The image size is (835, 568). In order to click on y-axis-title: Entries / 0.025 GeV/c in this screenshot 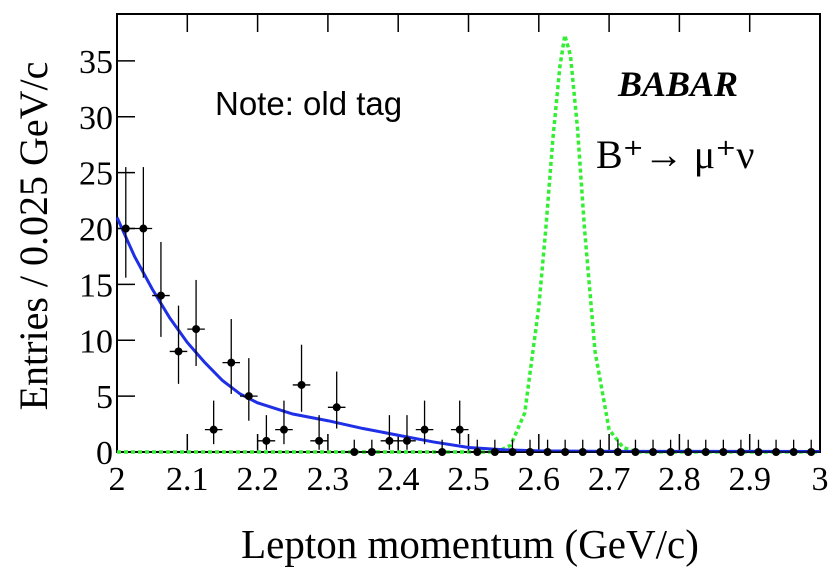, I will do `click(33, 236)`.